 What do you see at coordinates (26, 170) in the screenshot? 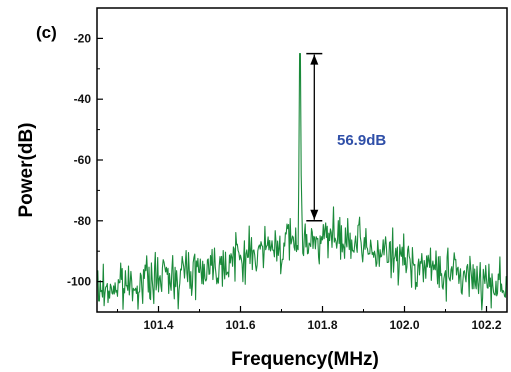
I see `y-axis-title: Power(dB)` at bounding box center [26, 170].